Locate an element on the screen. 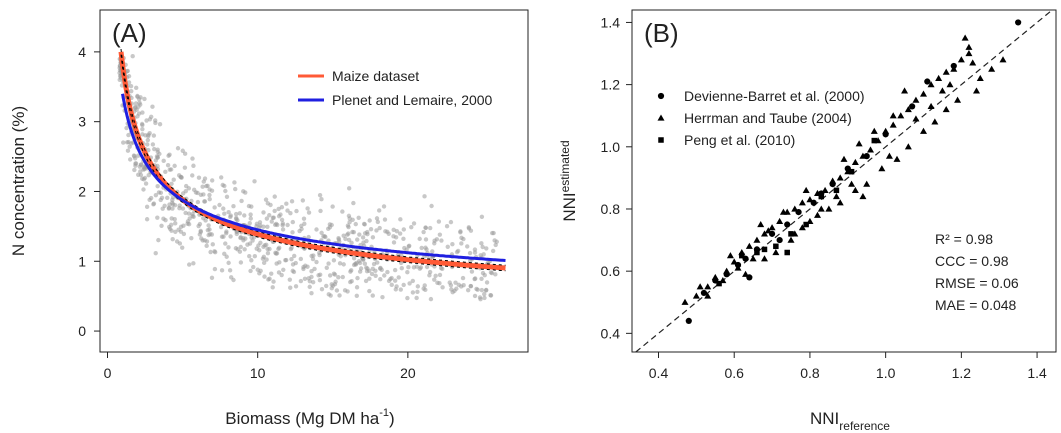 The height and width of the screenshot is (433, 1061). x-tick-label: 0.4 is located at coordinates (659, 373).